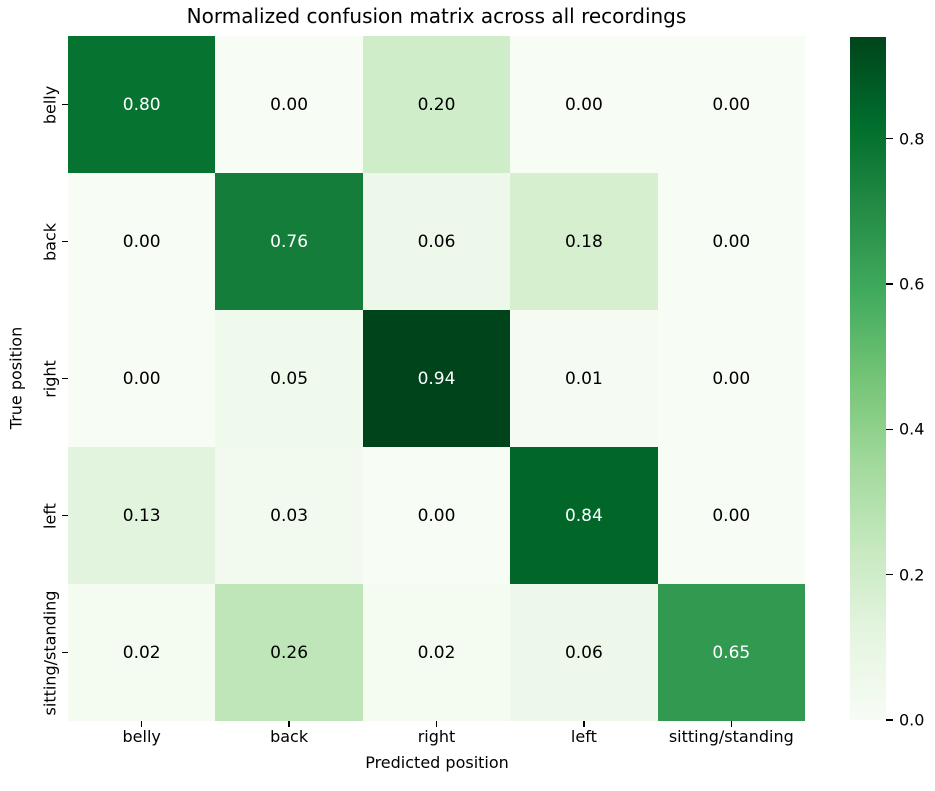 The width and height of the screenshot is (935, 791). I want to click on heatmap-cell: 0.18, so click(584, 241).